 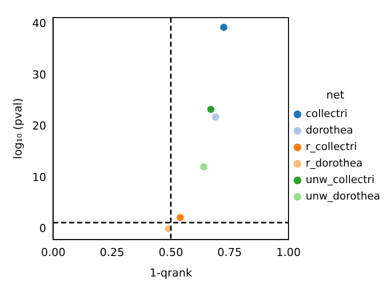 What do you see at coordinates (39, 75) in the screenshot?
I see `y-tick-label: 30` at bounding box center [39, 75].